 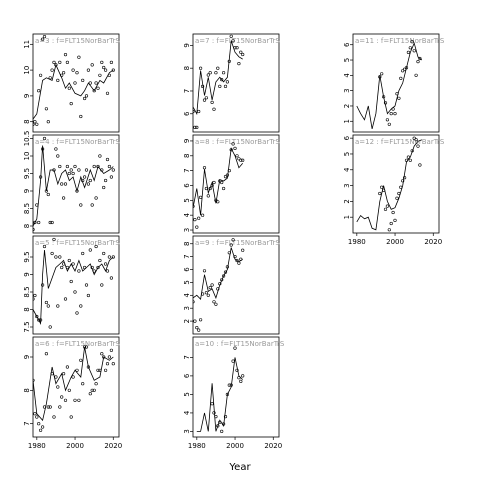 I want to click on panel-a-7: a=7 : f=FLT15NorBarTrS 6 7 8 9, so click(x=231, y=83).